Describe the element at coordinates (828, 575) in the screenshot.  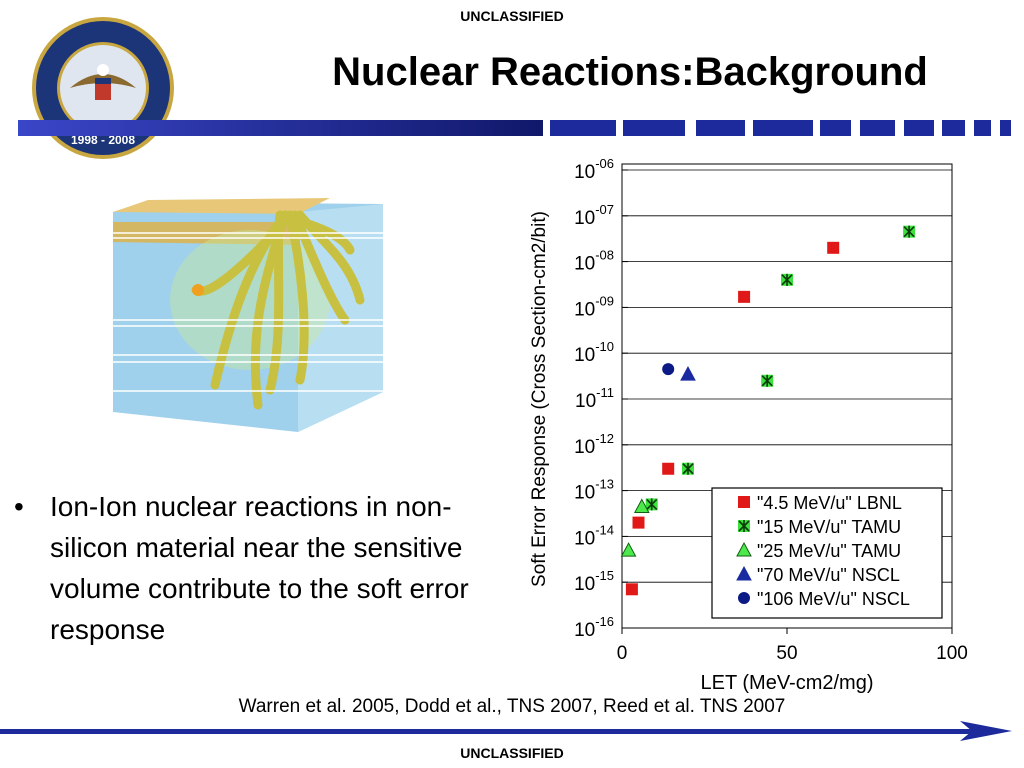
I see `legend-label: "70 MeV/u" NSCL` at that location.